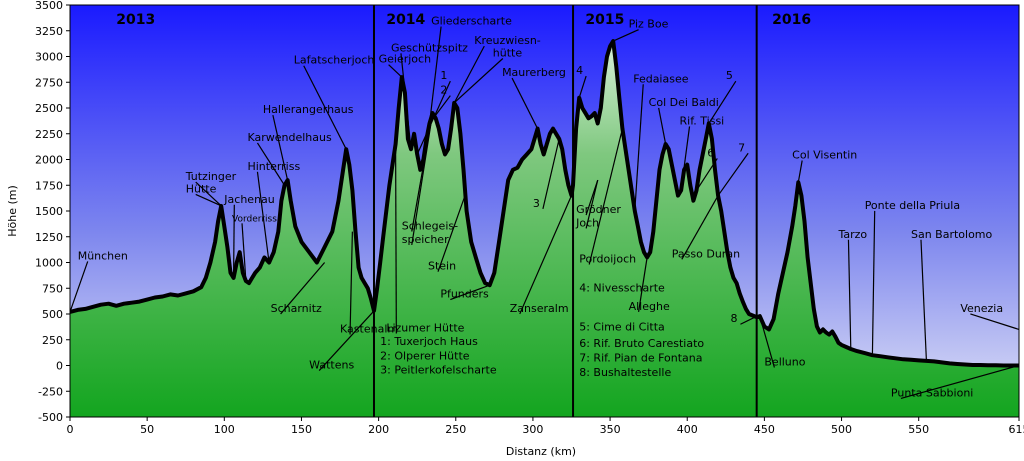 This screenshot has width=1024, height=461. What do you see at coordinates (59, 366) in the screenshot?
I see `y-tick-label: 0` at bounding box center [59, 366].